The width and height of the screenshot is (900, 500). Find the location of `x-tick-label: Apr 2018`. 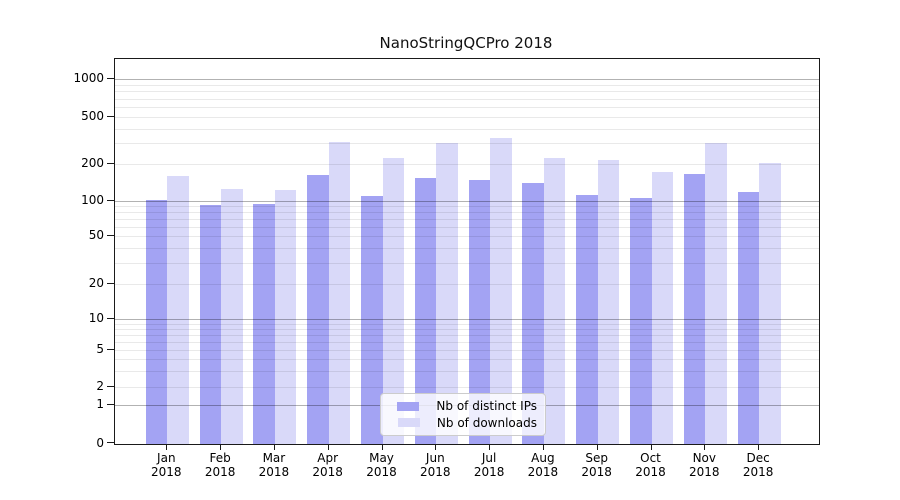

x-tick-label: Apr 2018 is located at coordinates (328, 465).